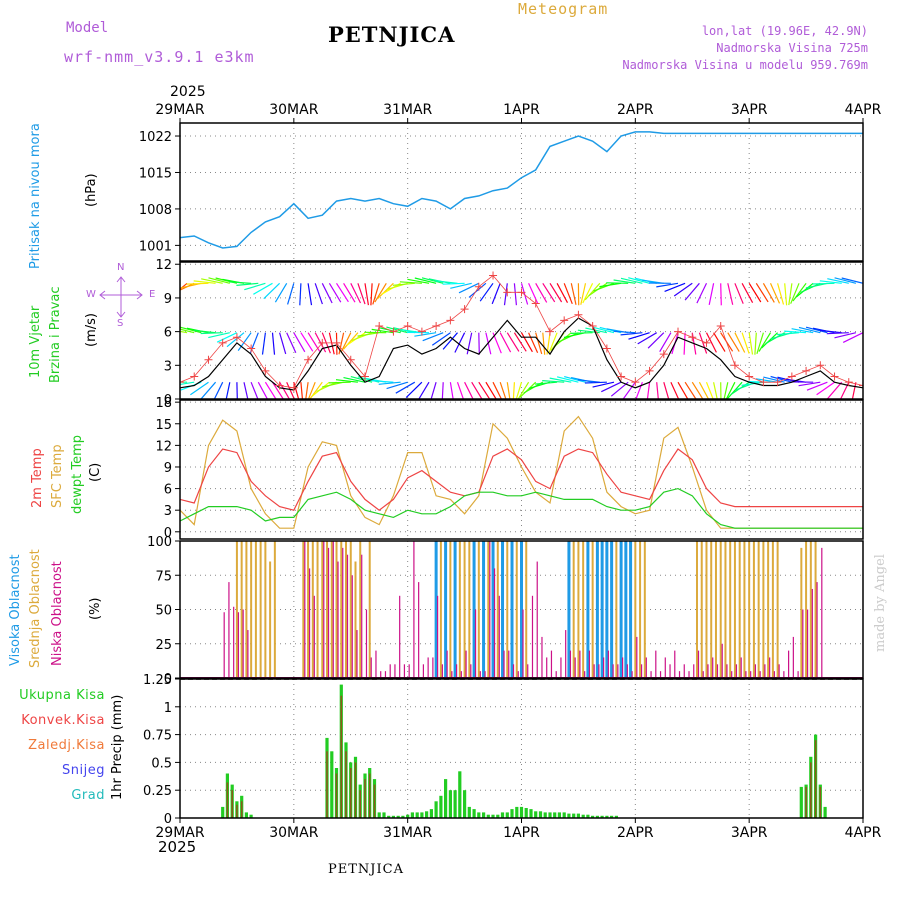 This screenshot has width=900, height=900. Describe the element at coordinates (563, 9) in the screenshot. I see `chart-kind-title: Meteogram` at that location.